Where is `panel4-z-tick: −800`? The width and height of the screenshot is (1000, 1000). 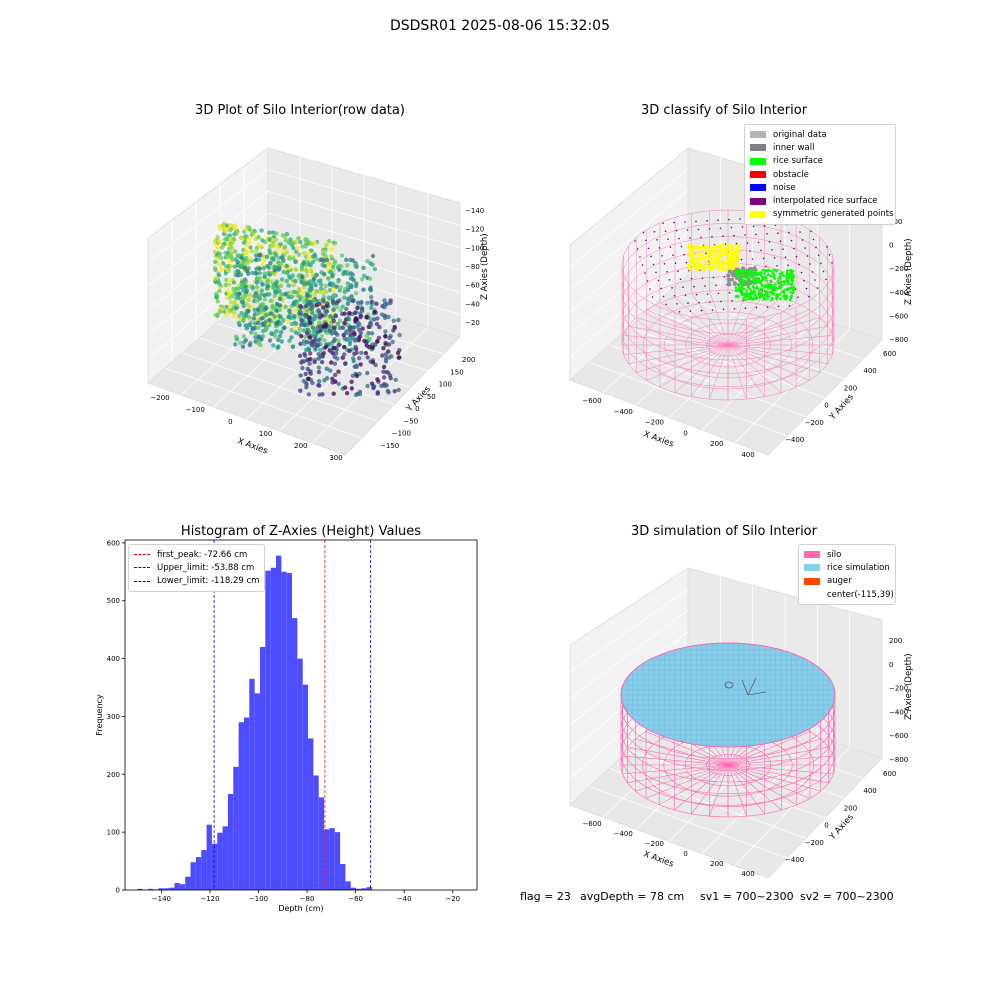
panel4-z-tick: −800 is located at coordinates (898, 760).